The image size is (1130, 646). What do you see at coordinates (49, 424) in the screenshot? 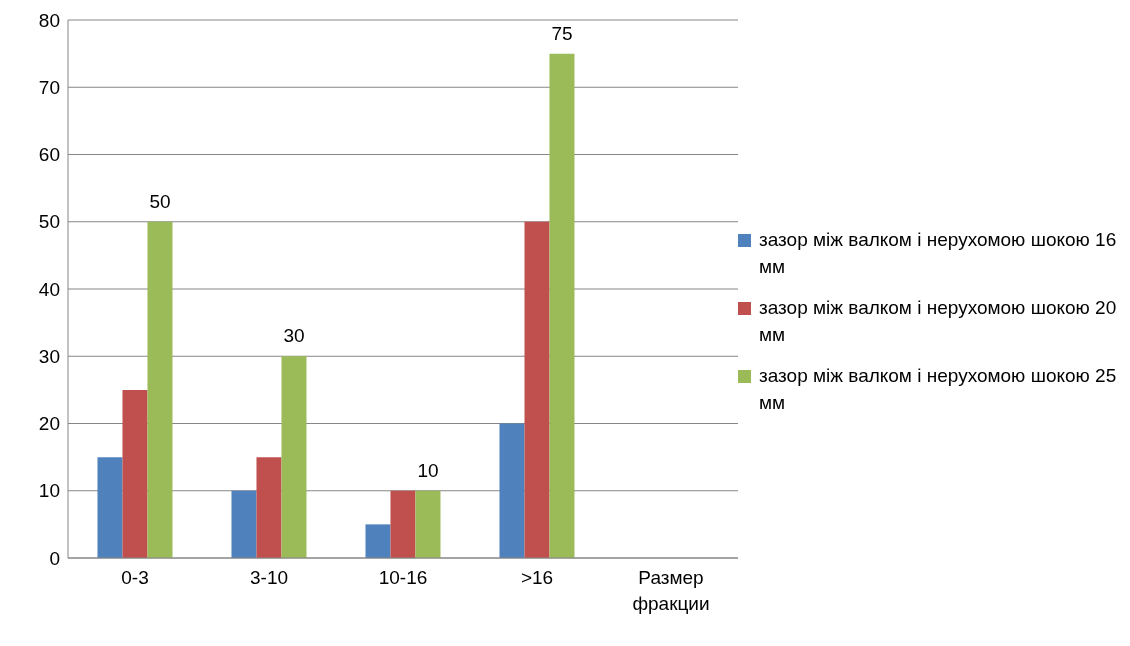
I see `y-tick-label: 20` at bounding box center [49, 424].